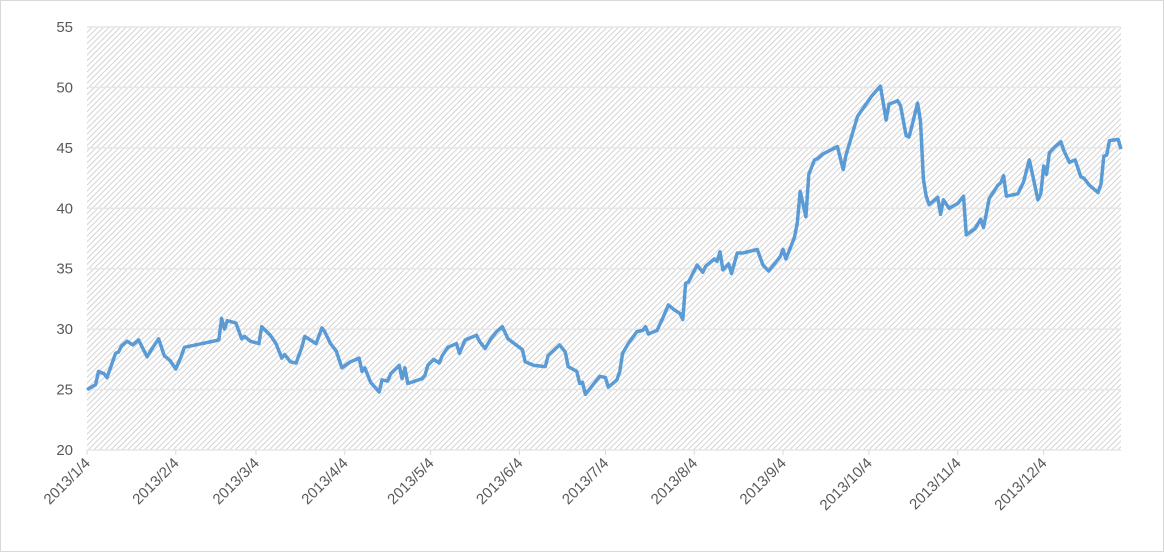 This screenshot has height=552, width=1164. I want to click on y-tick-label: 35, so click(64, 269).